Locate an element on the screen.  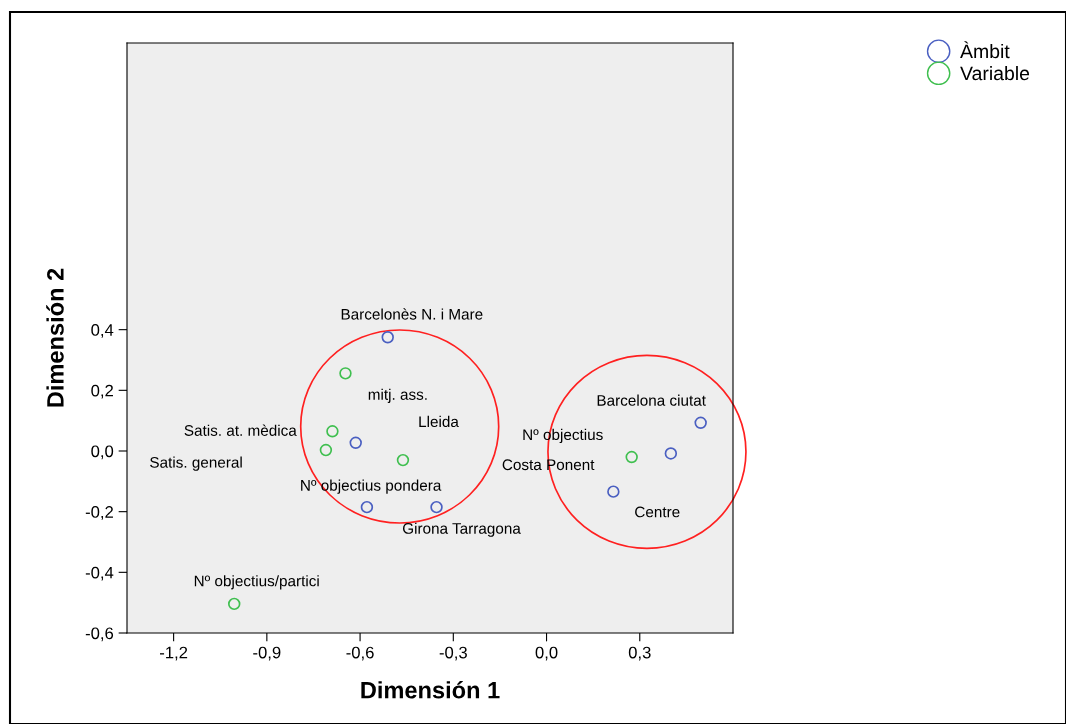
x-tick-label: 0,3 is located at coordinates (639, 653).